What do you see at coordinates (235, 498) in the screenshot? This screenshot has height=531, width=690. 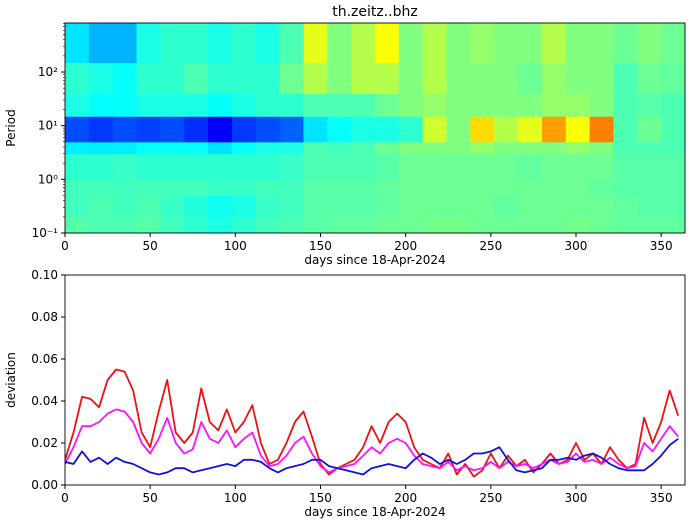 I see `x-tick-label: 100` at bounding box center [235, 498].